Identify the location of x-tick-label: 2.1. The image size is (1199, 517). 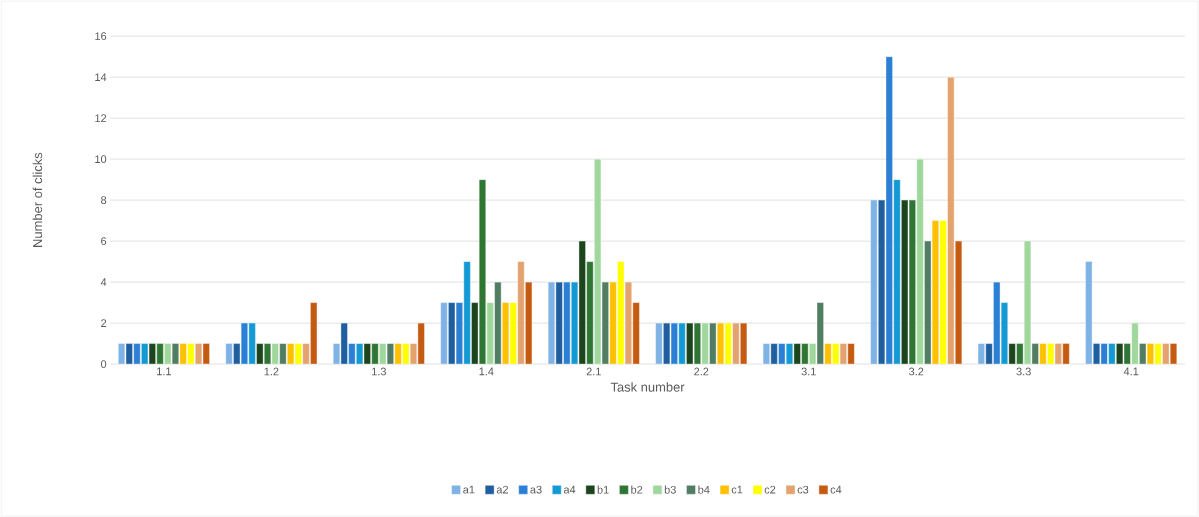
(593, 371).